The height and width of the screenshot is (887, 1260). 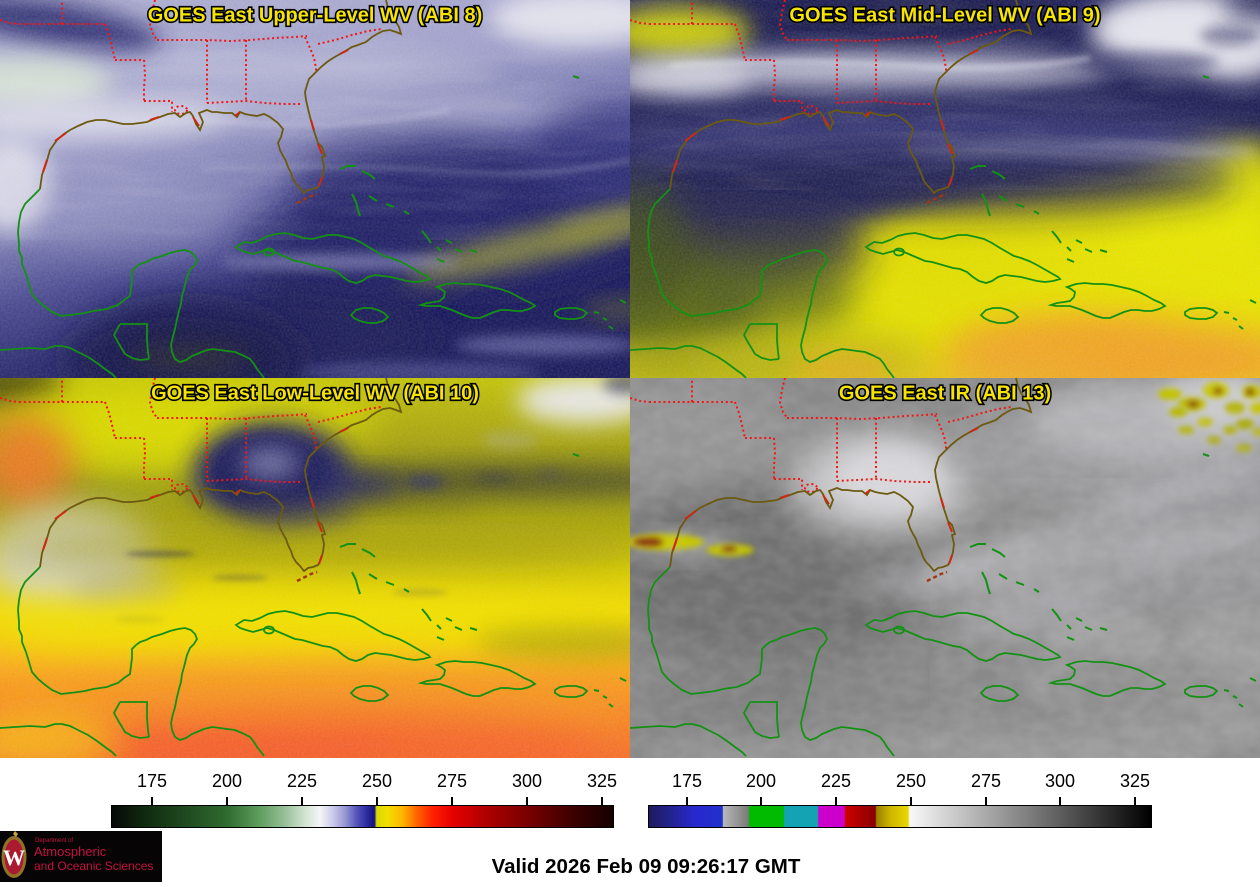 I want to click on svg-text:GOES East Upper-Level WV (ABI: GOES East Upper-Level WV (ABI 8), so click(x=315, y=16).